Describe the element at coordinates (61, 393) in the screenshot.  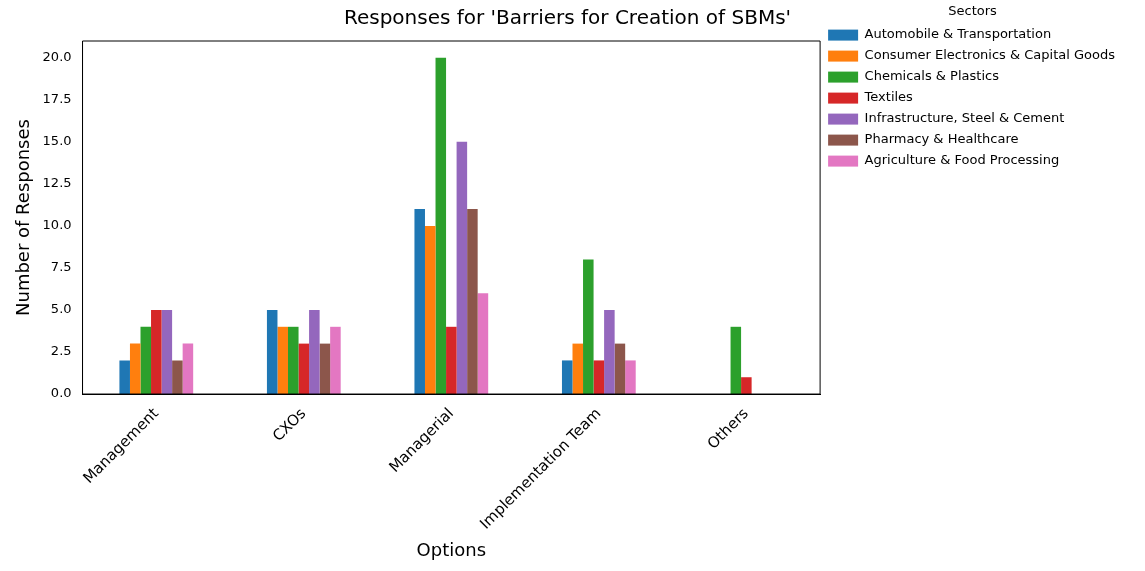
I see `y-tick-label: 0.0` at that location.